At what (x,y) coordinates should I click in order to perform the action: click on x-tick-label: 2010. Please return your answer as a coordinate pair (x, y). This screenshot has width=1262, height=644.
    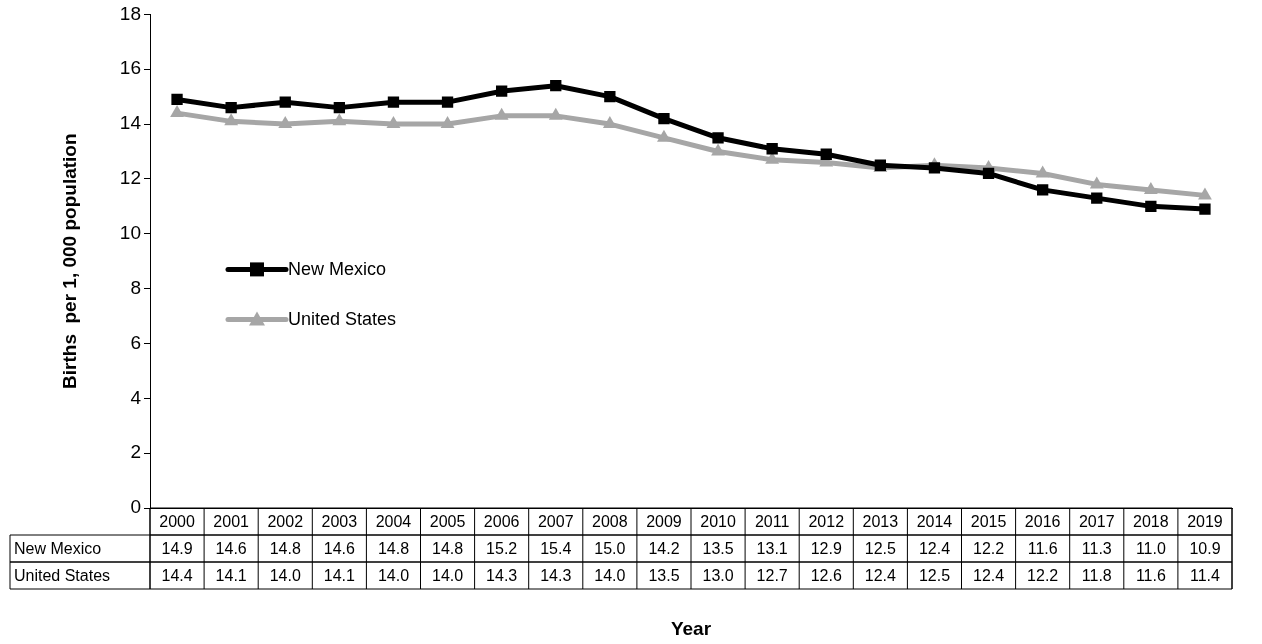
    Looking at the image, I should click on (718, 521).